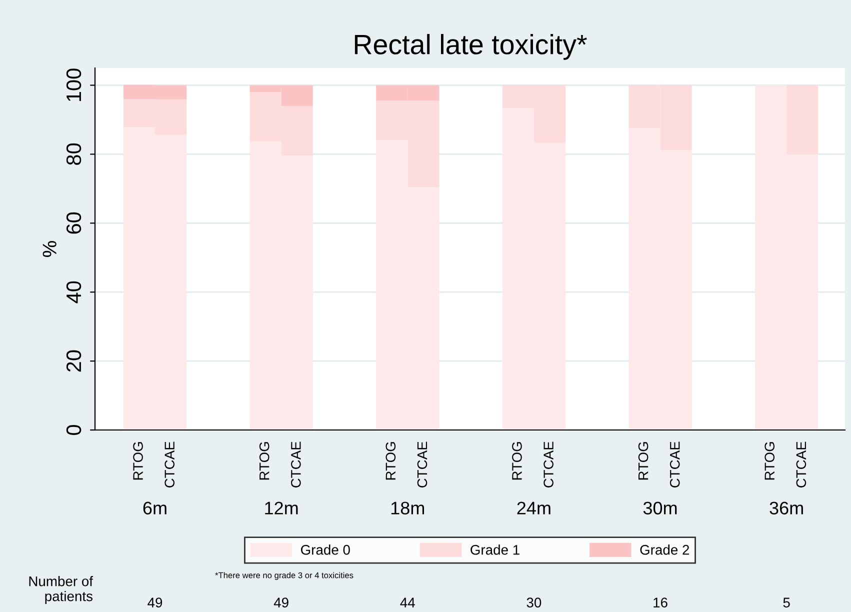 The image size is (851, 612). What do you see at coordinates (154, 508) in the screenshot?
I see `text: 6m` at bounding box center [154, 508].